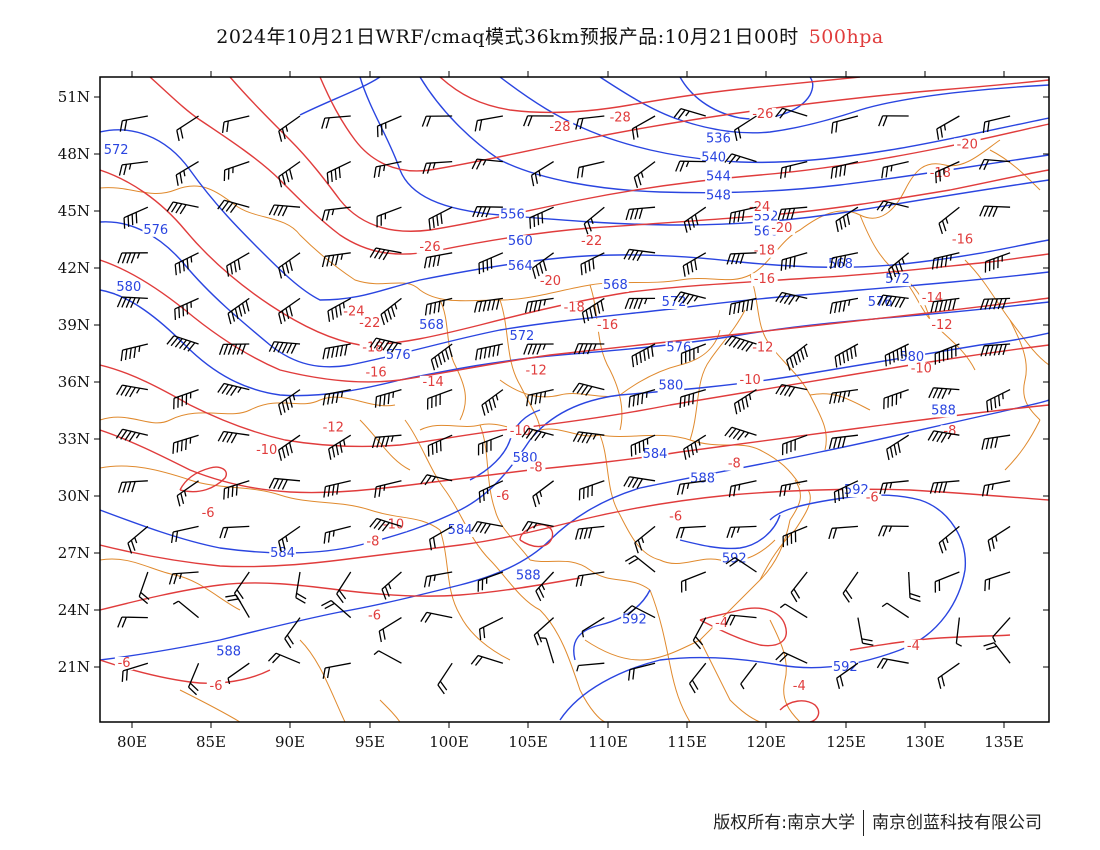  I want to click on temperature-contour-label: -18, so click(764, 251).